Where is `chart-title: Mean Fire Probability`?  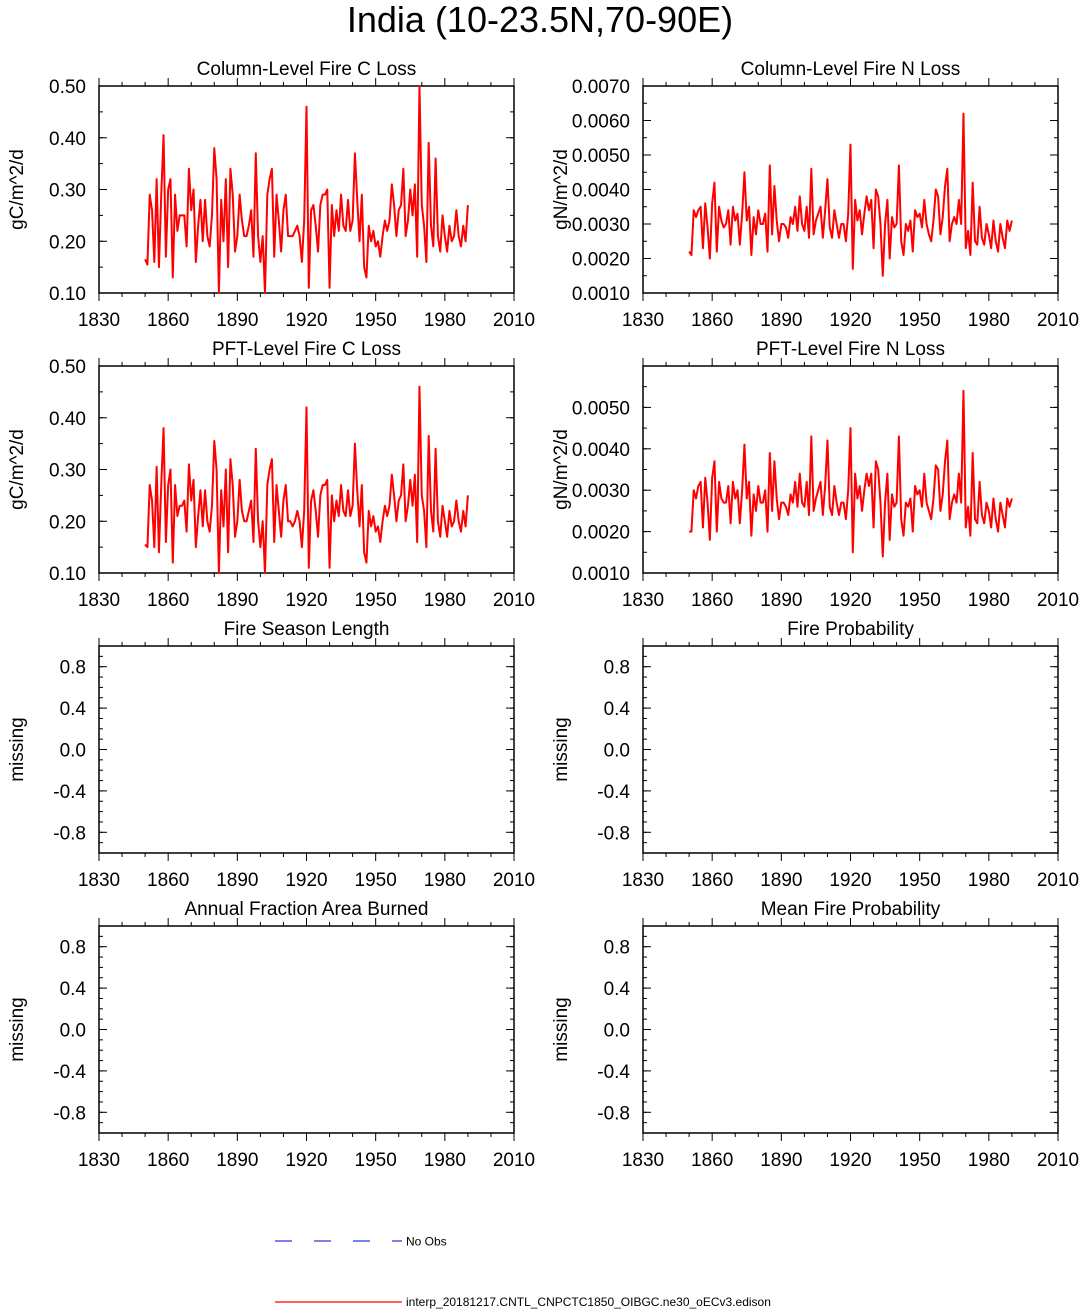
chart-title: Mean Fire Probability is located at coordinates (851, 909).